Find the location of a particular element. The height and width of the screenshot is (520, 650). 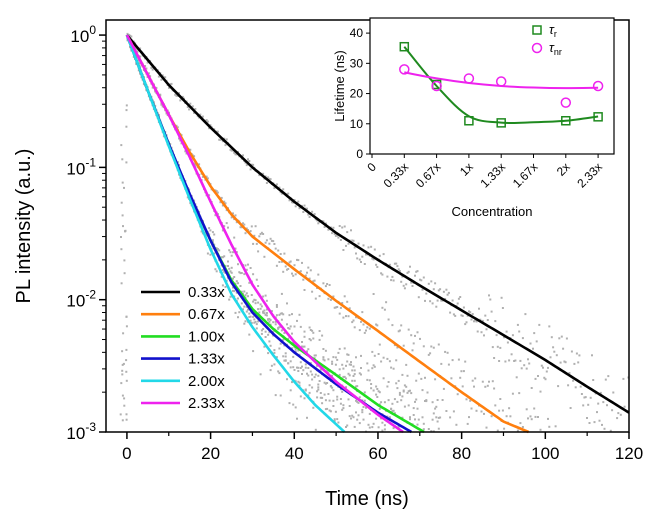

inset-markers is located at coordinates (501, 84).